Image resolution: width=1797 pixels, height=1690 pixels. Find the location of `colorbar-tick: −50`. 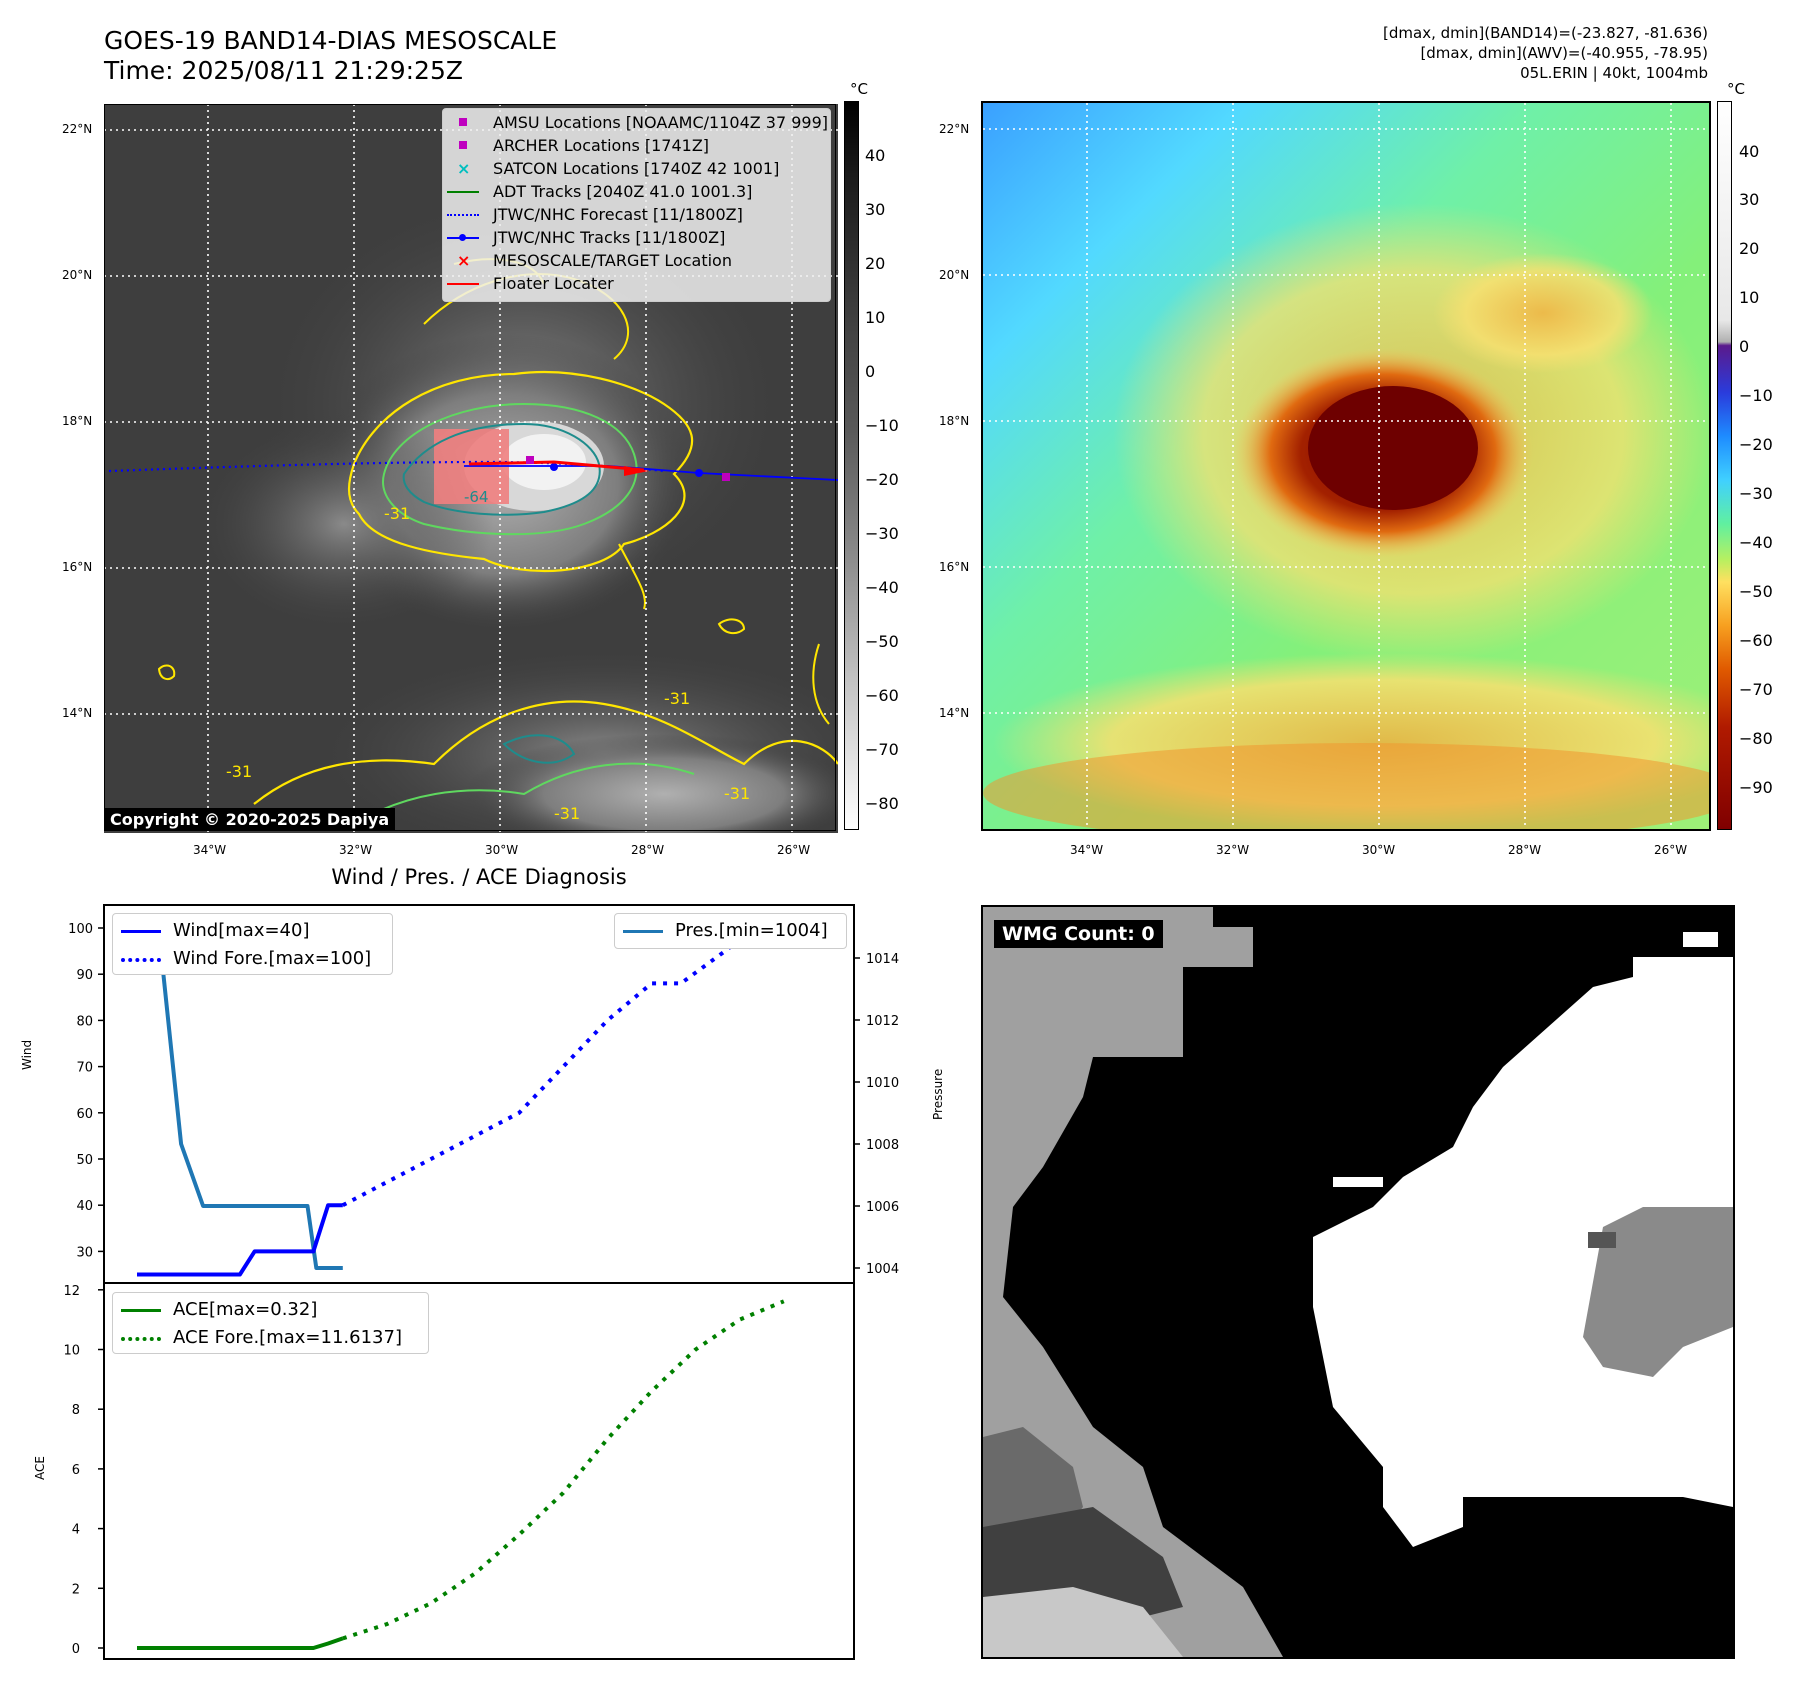

colorbar-tick: −50 is located at coordinates (882, 641).